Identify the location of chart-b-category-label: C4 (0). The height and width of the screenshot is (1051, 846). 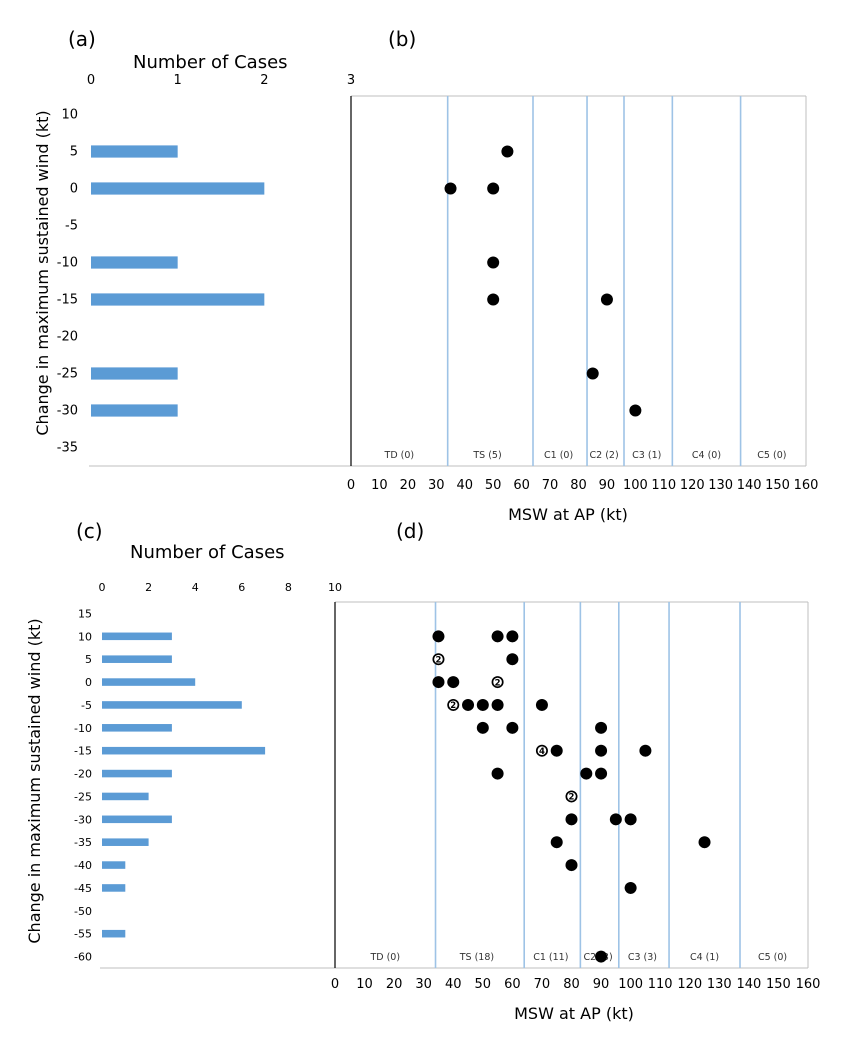
(706, 455).